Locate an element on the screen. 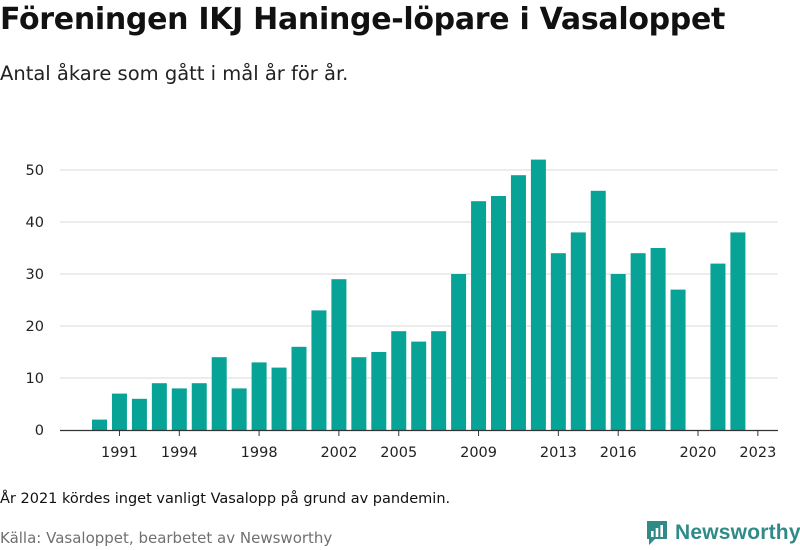  x-tick-label: 1991 is located at coordinates (119, 453).